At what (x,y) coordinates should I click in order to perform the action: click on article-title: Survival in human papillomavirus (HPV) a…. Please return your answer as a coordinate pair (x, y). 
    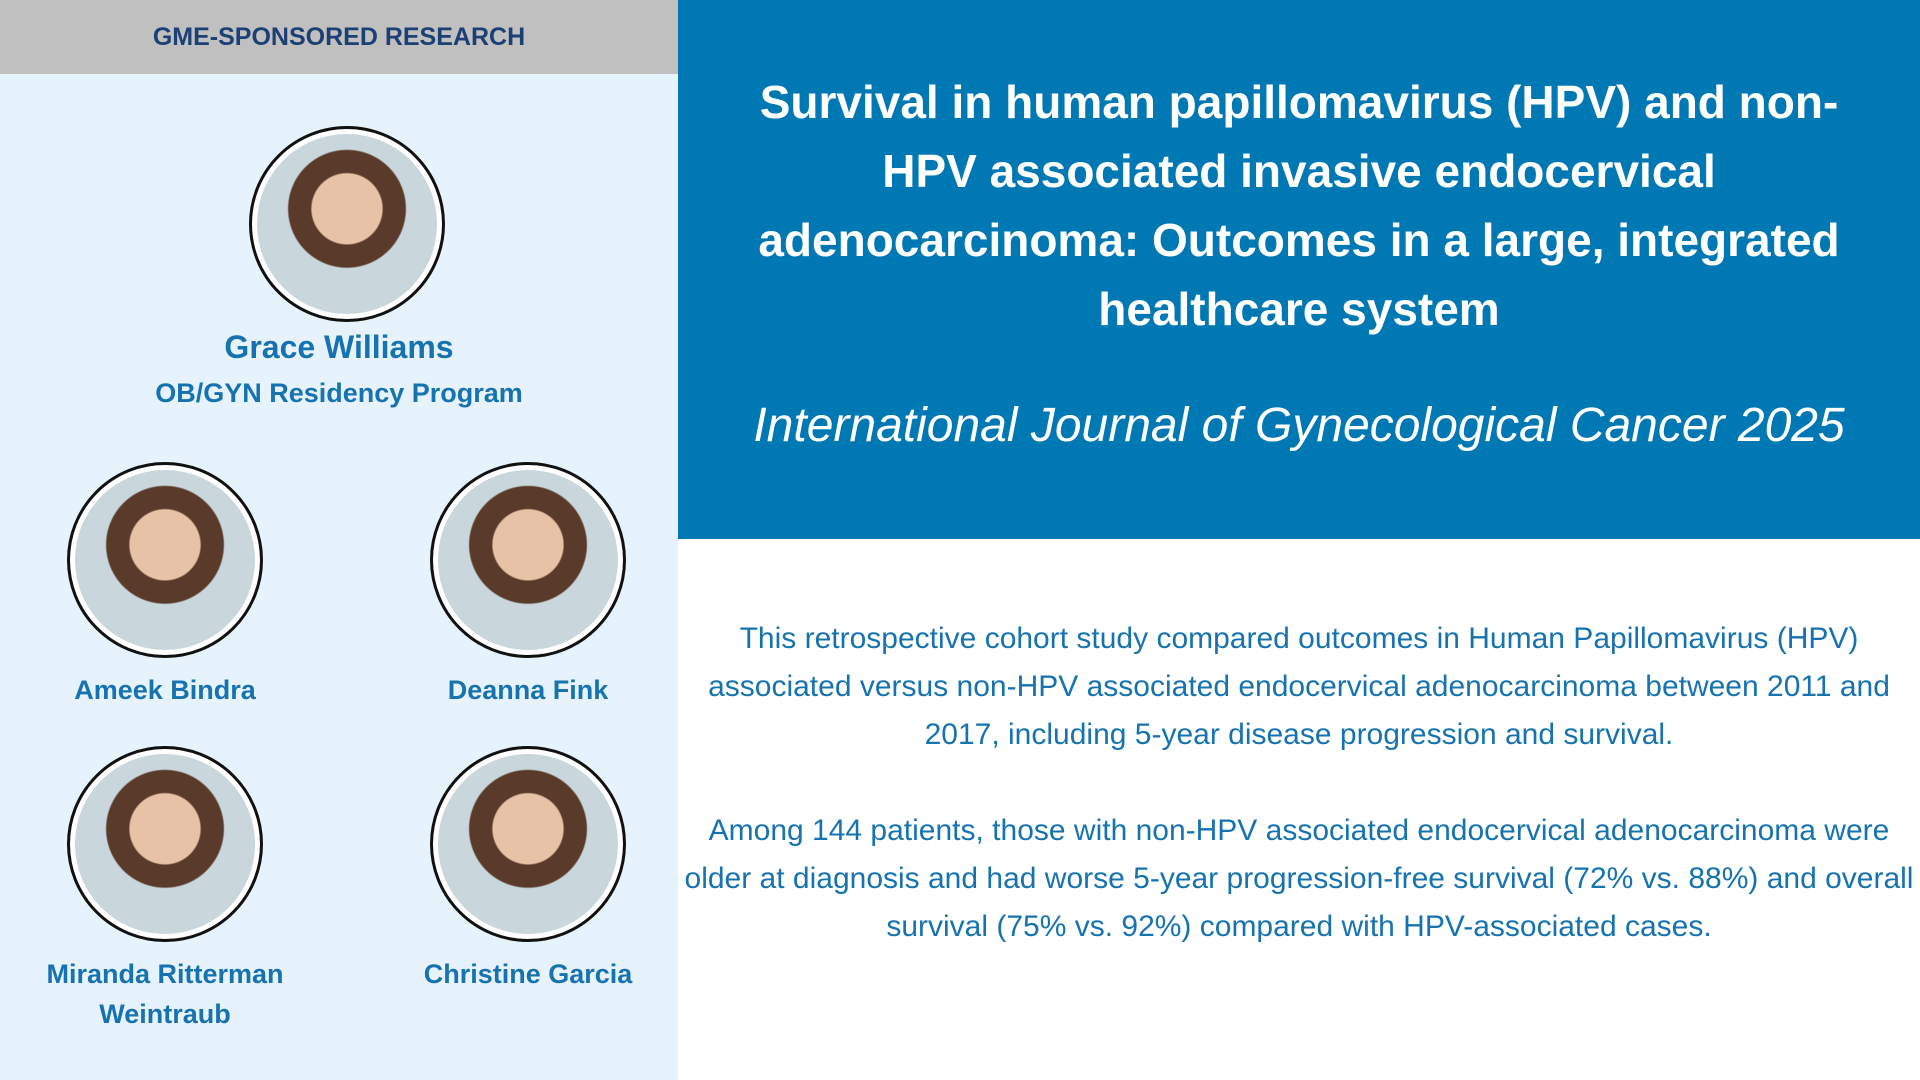
    Looking at the image, I should click on (1299, 205).